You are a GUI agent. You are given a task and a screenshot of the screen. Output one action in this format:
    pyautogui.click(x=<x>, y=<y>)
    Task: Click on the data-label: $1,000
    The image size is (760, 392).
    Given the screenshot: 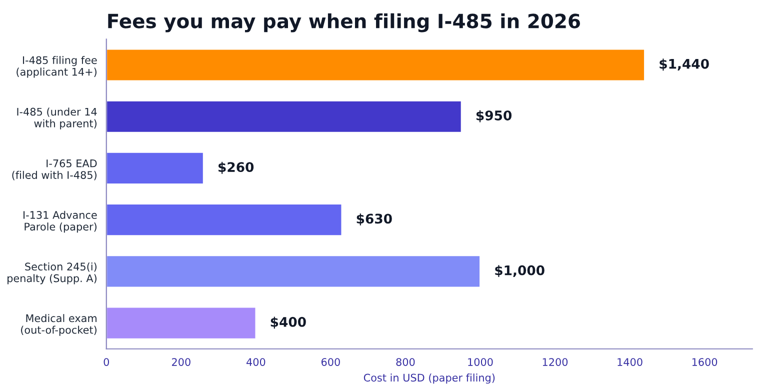 What is the action you would take?
    pyautogui.click(x=519, y=271)
    